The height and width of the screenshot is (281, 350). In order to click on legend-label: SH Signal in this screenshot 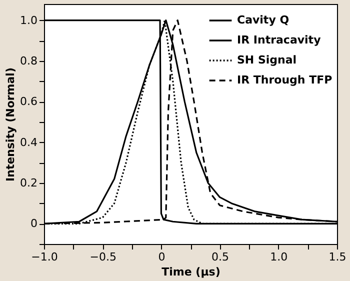, I will do `click(267, 60)`.